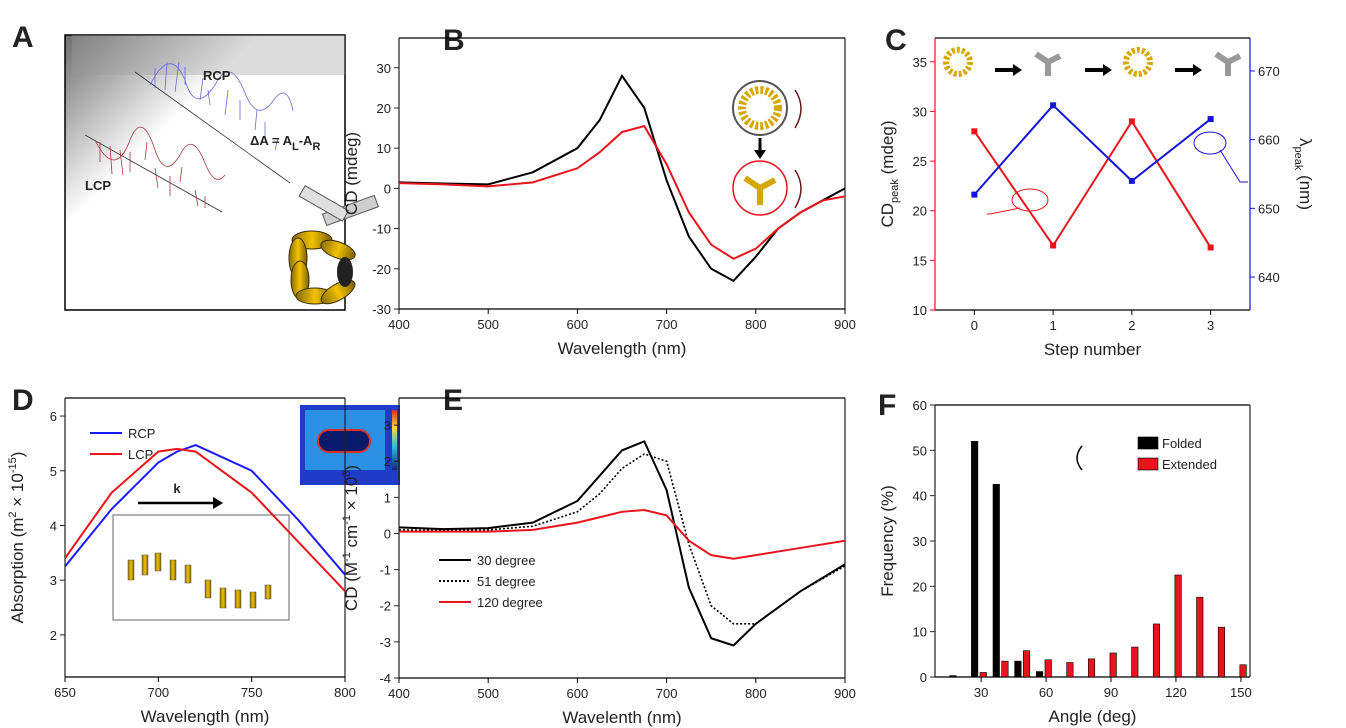  I want to click on legend-swatch, so click(1148, 443).